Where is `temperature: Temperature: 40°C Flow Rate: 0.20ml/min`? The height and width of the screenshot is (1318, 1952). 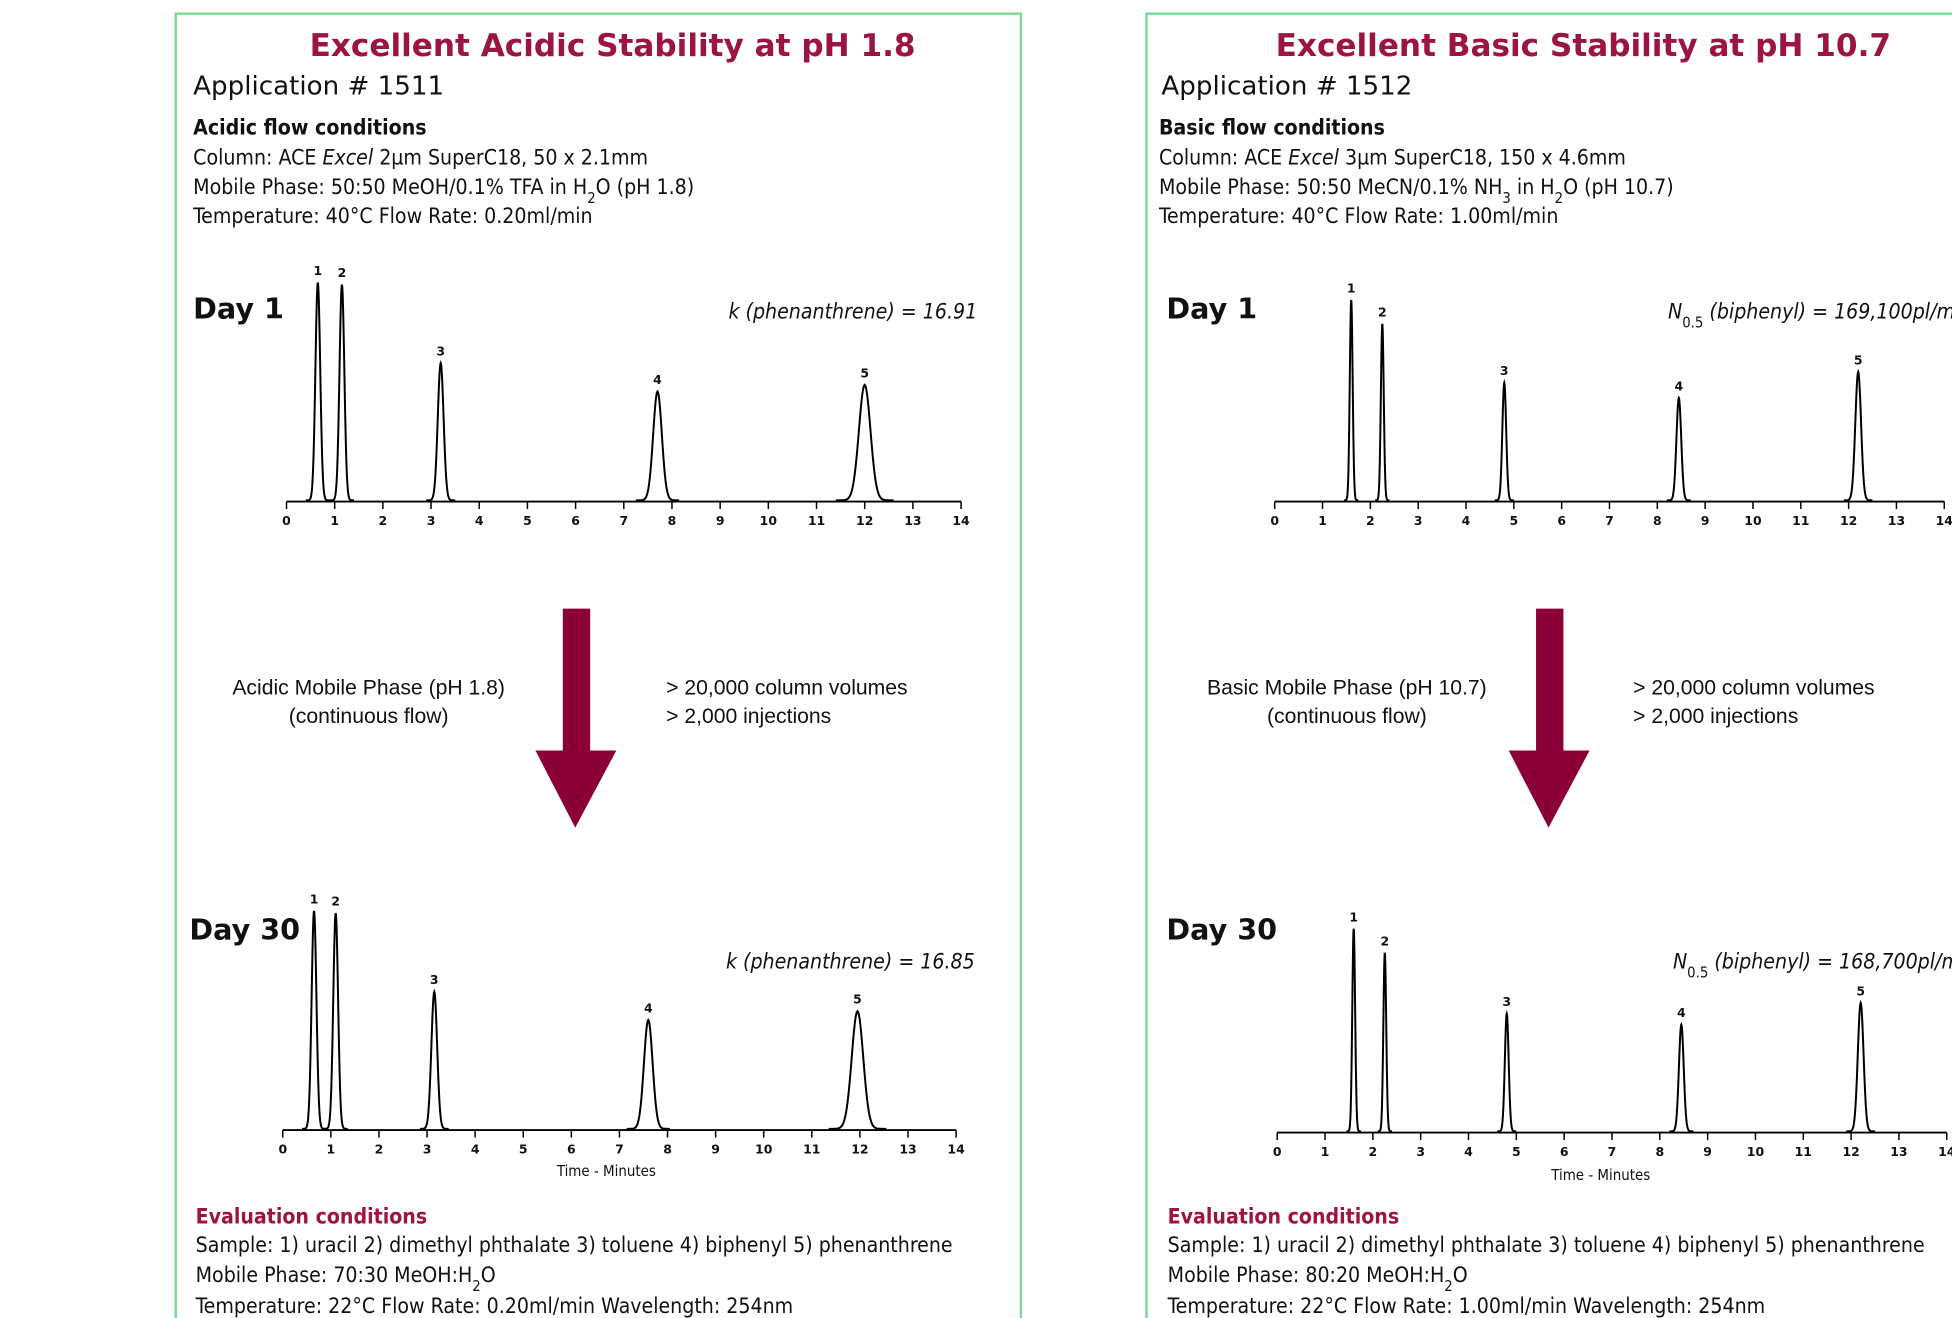 temperature: Temperature: 40°C Flow Rate: 0.20ml/min is located at coordinates (392, 215).